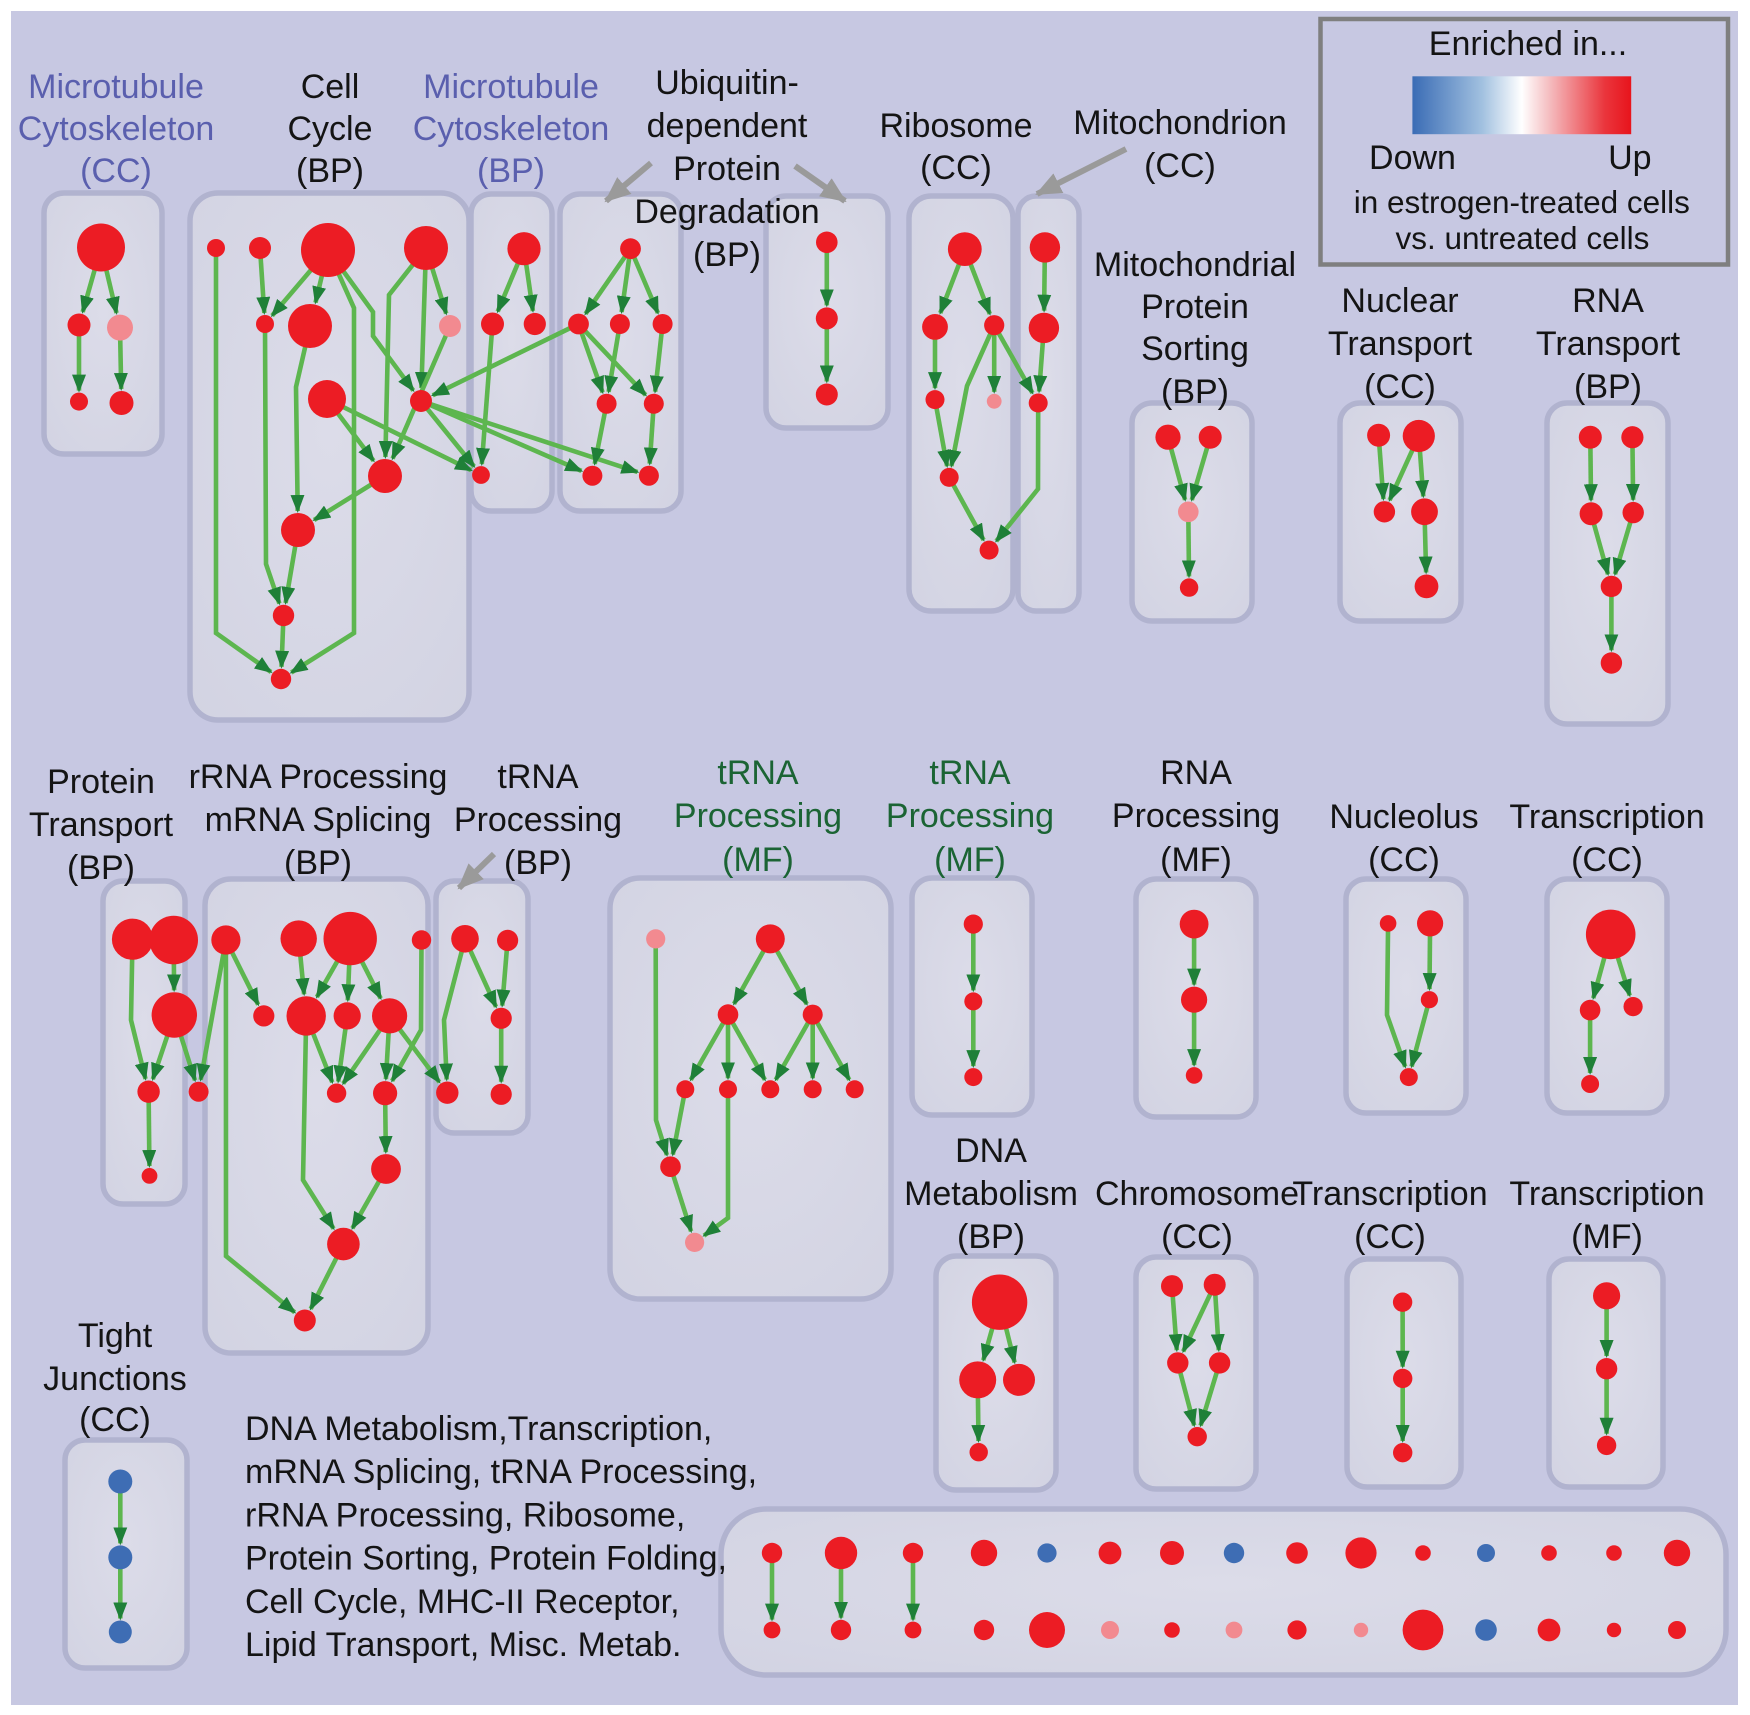 This screenshot has width=1750, height=1715. I want to click on svg-text: Up, so click(1629, 158).